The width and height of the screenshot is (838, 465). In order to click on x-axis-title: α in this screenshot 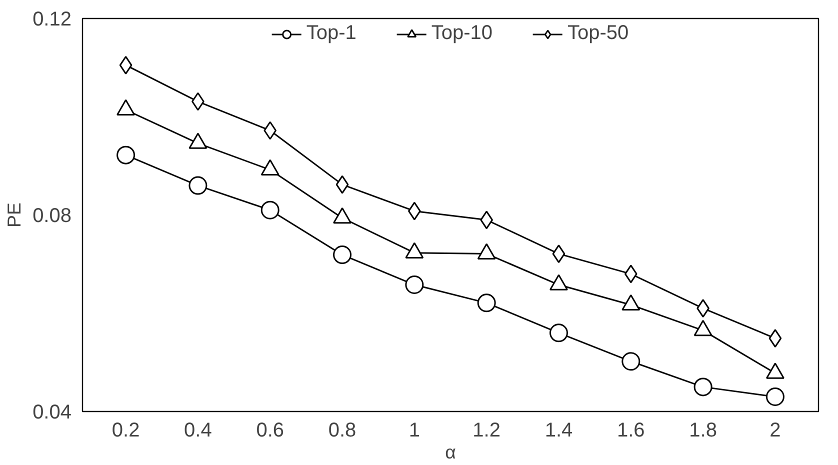, I will do `click(450, 452)`.